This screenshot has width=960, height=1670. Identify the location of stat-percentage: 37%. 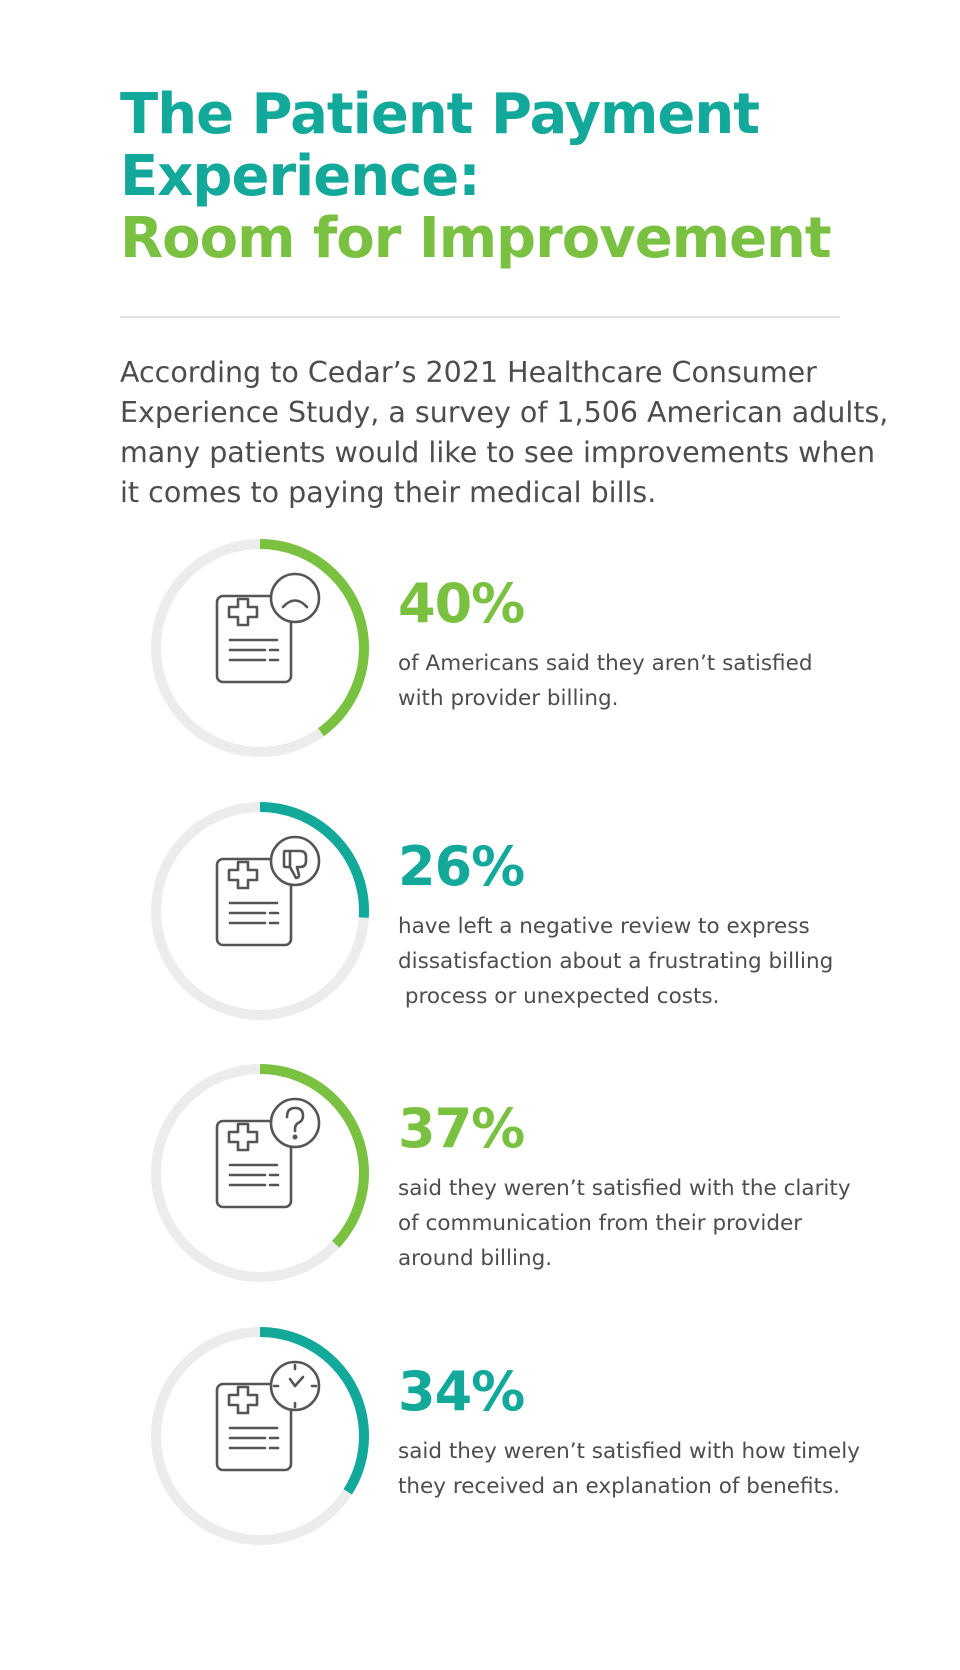
(461, 1128).